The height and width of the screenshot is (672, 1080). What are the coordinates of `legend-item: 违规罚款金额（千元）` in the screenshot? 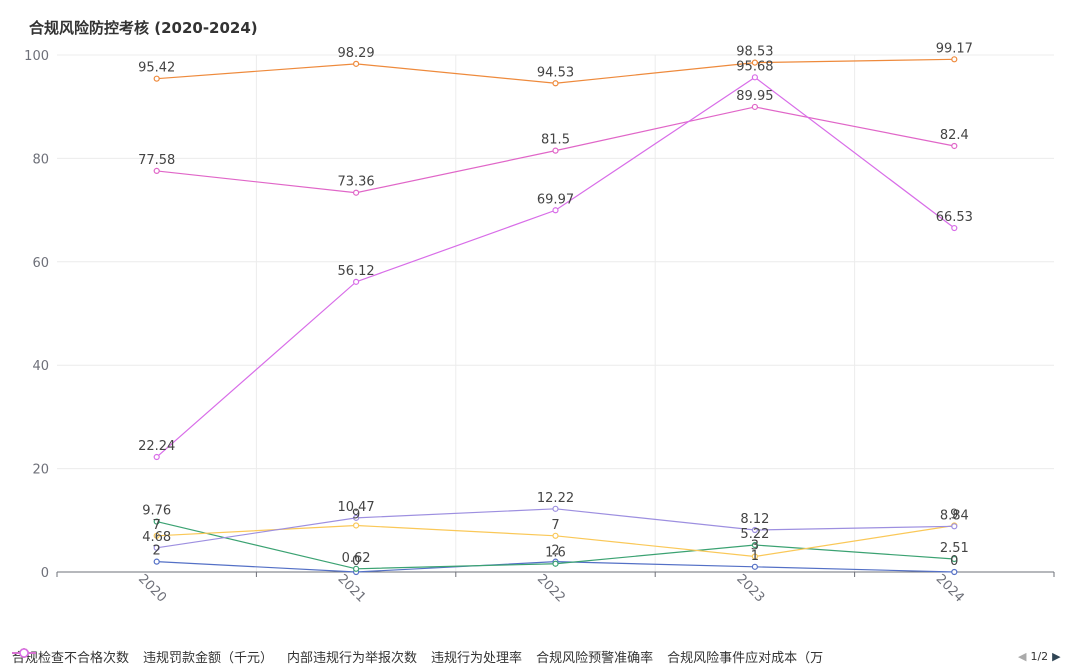 It's located at (143, 656).